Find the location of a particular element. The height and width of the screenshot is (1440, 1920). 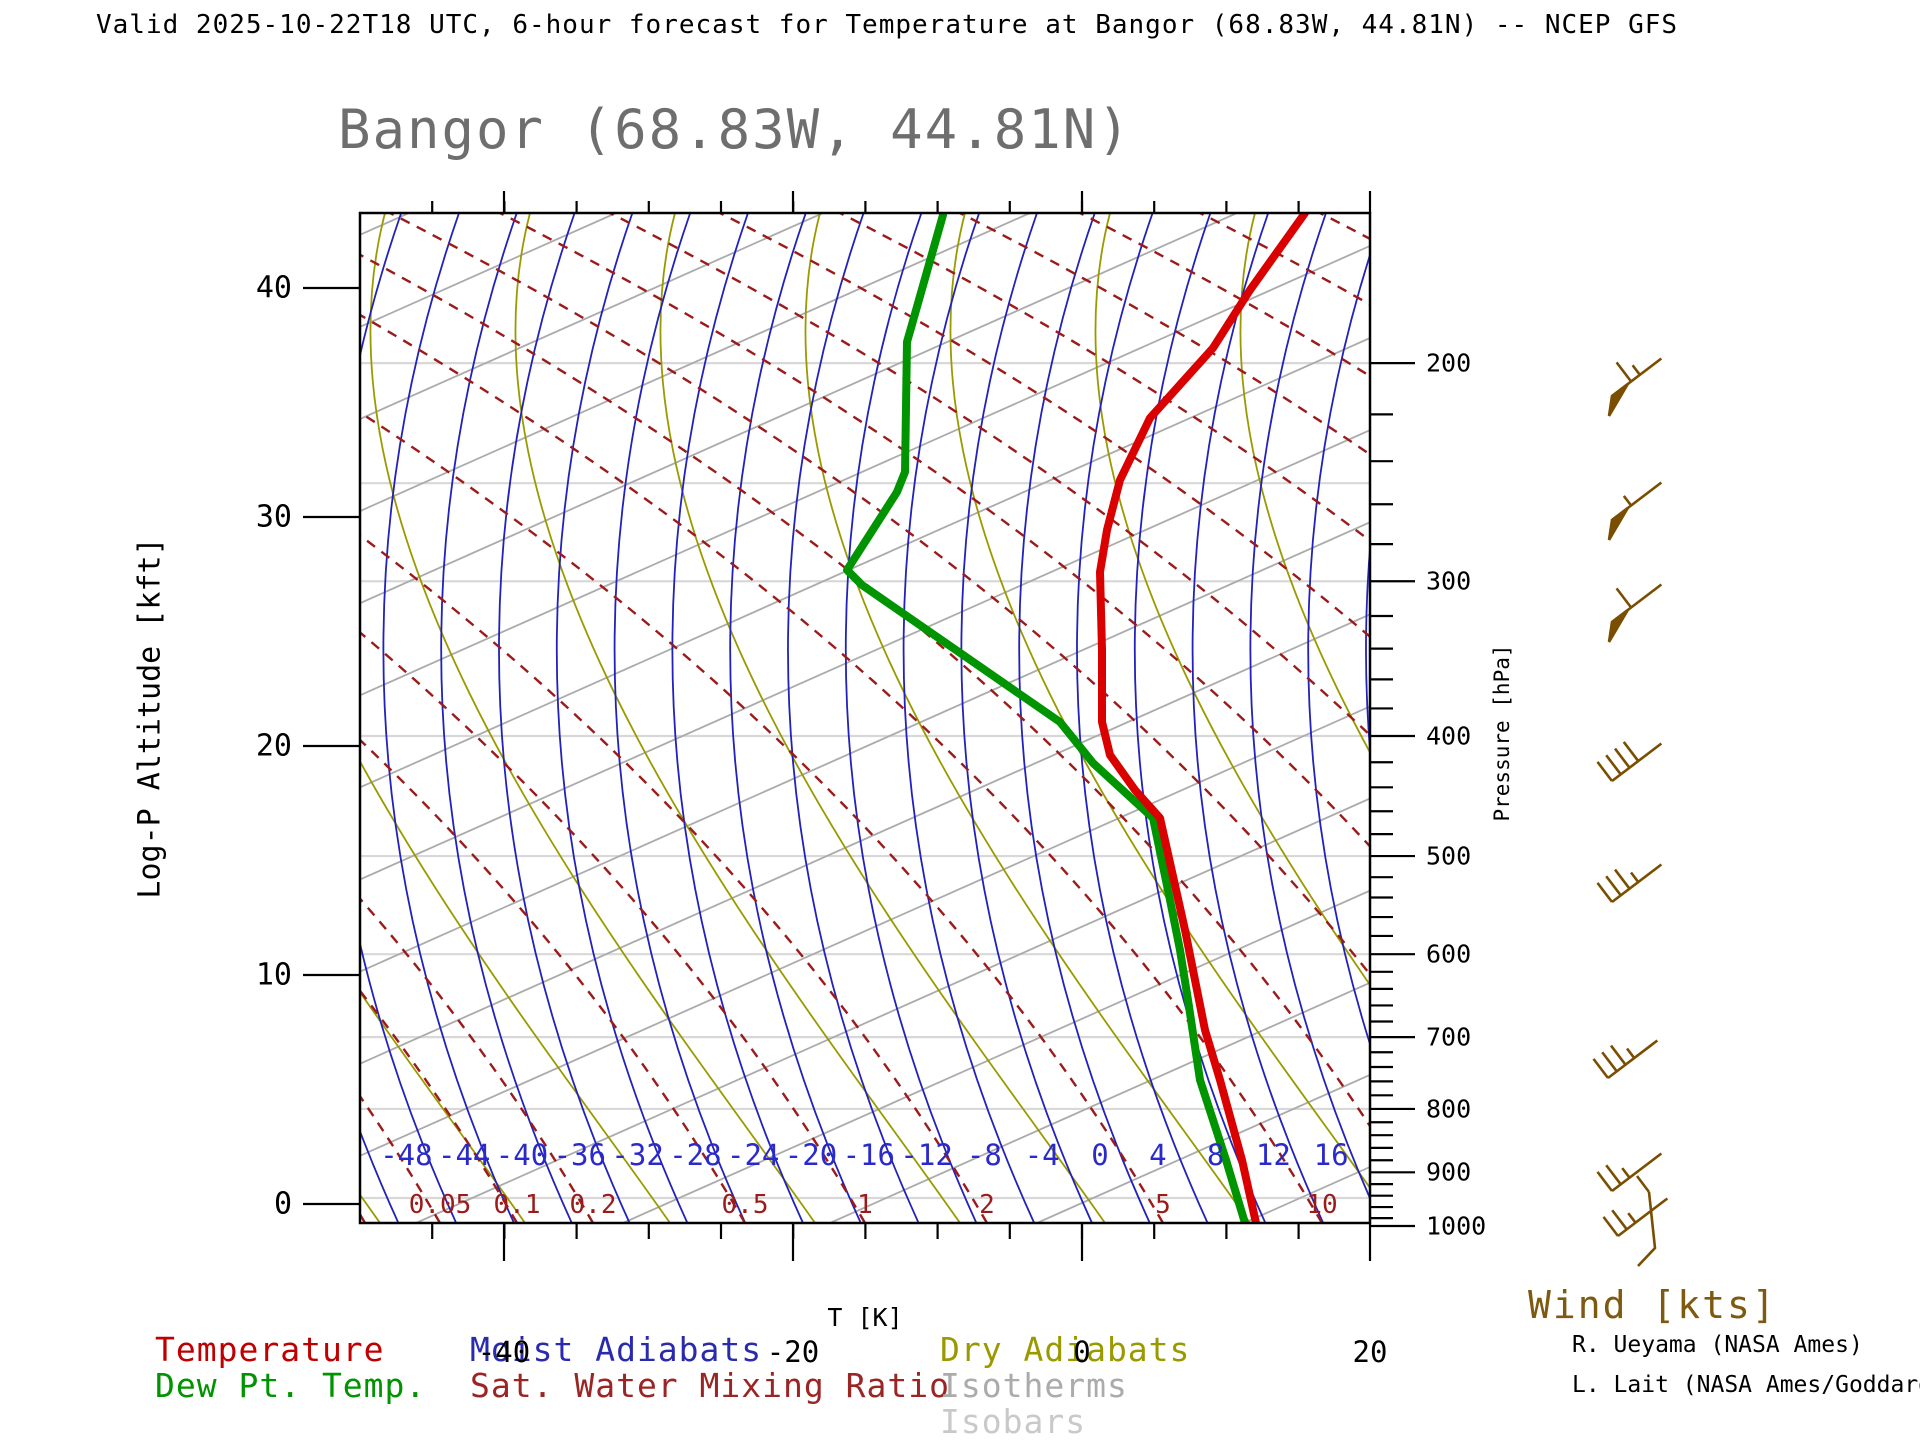

pressure-tick-label: 1000 is located at coordinates (1456, 1226).